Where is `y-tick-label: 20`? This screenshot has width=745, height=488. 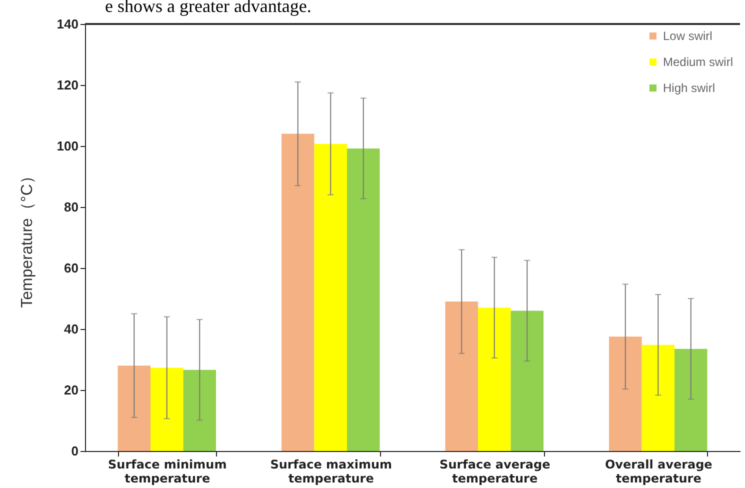 y-tick-label: 20 is located at coordinates (71, 390).